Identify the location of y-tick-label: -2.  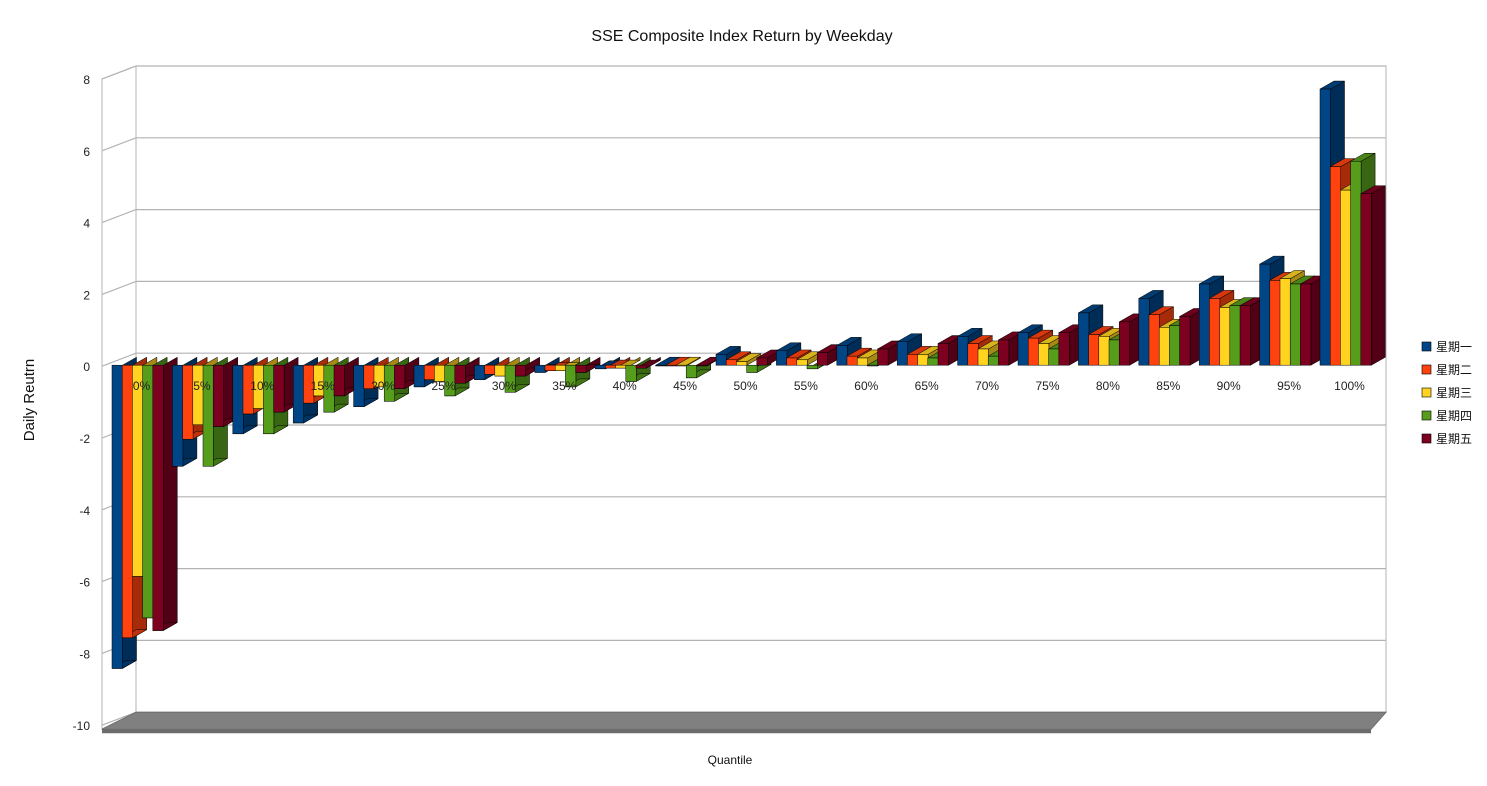
(84, 439).